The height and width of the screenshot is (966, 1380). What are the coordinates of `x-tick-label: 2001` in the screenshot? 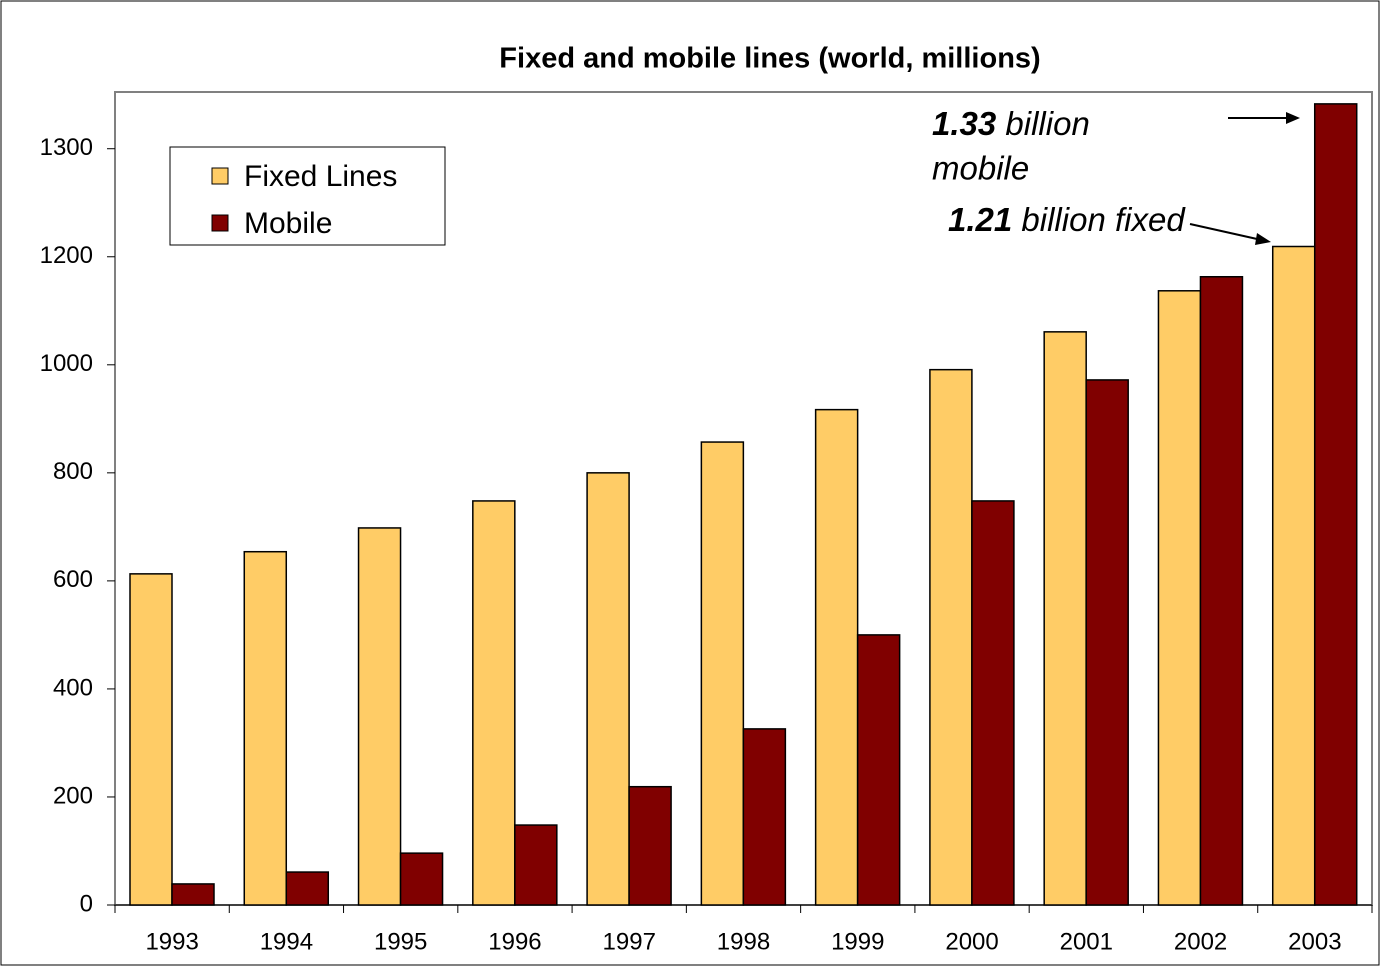 It's located at (1086, 941).